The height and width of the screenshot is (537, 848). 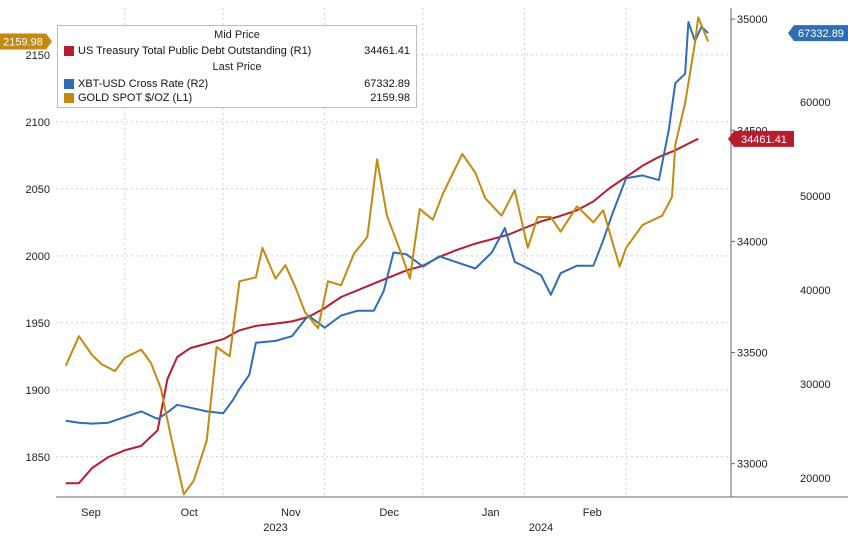 I want to click on last-value-tag-debt: 34461.41, so click(x=764, y=140).